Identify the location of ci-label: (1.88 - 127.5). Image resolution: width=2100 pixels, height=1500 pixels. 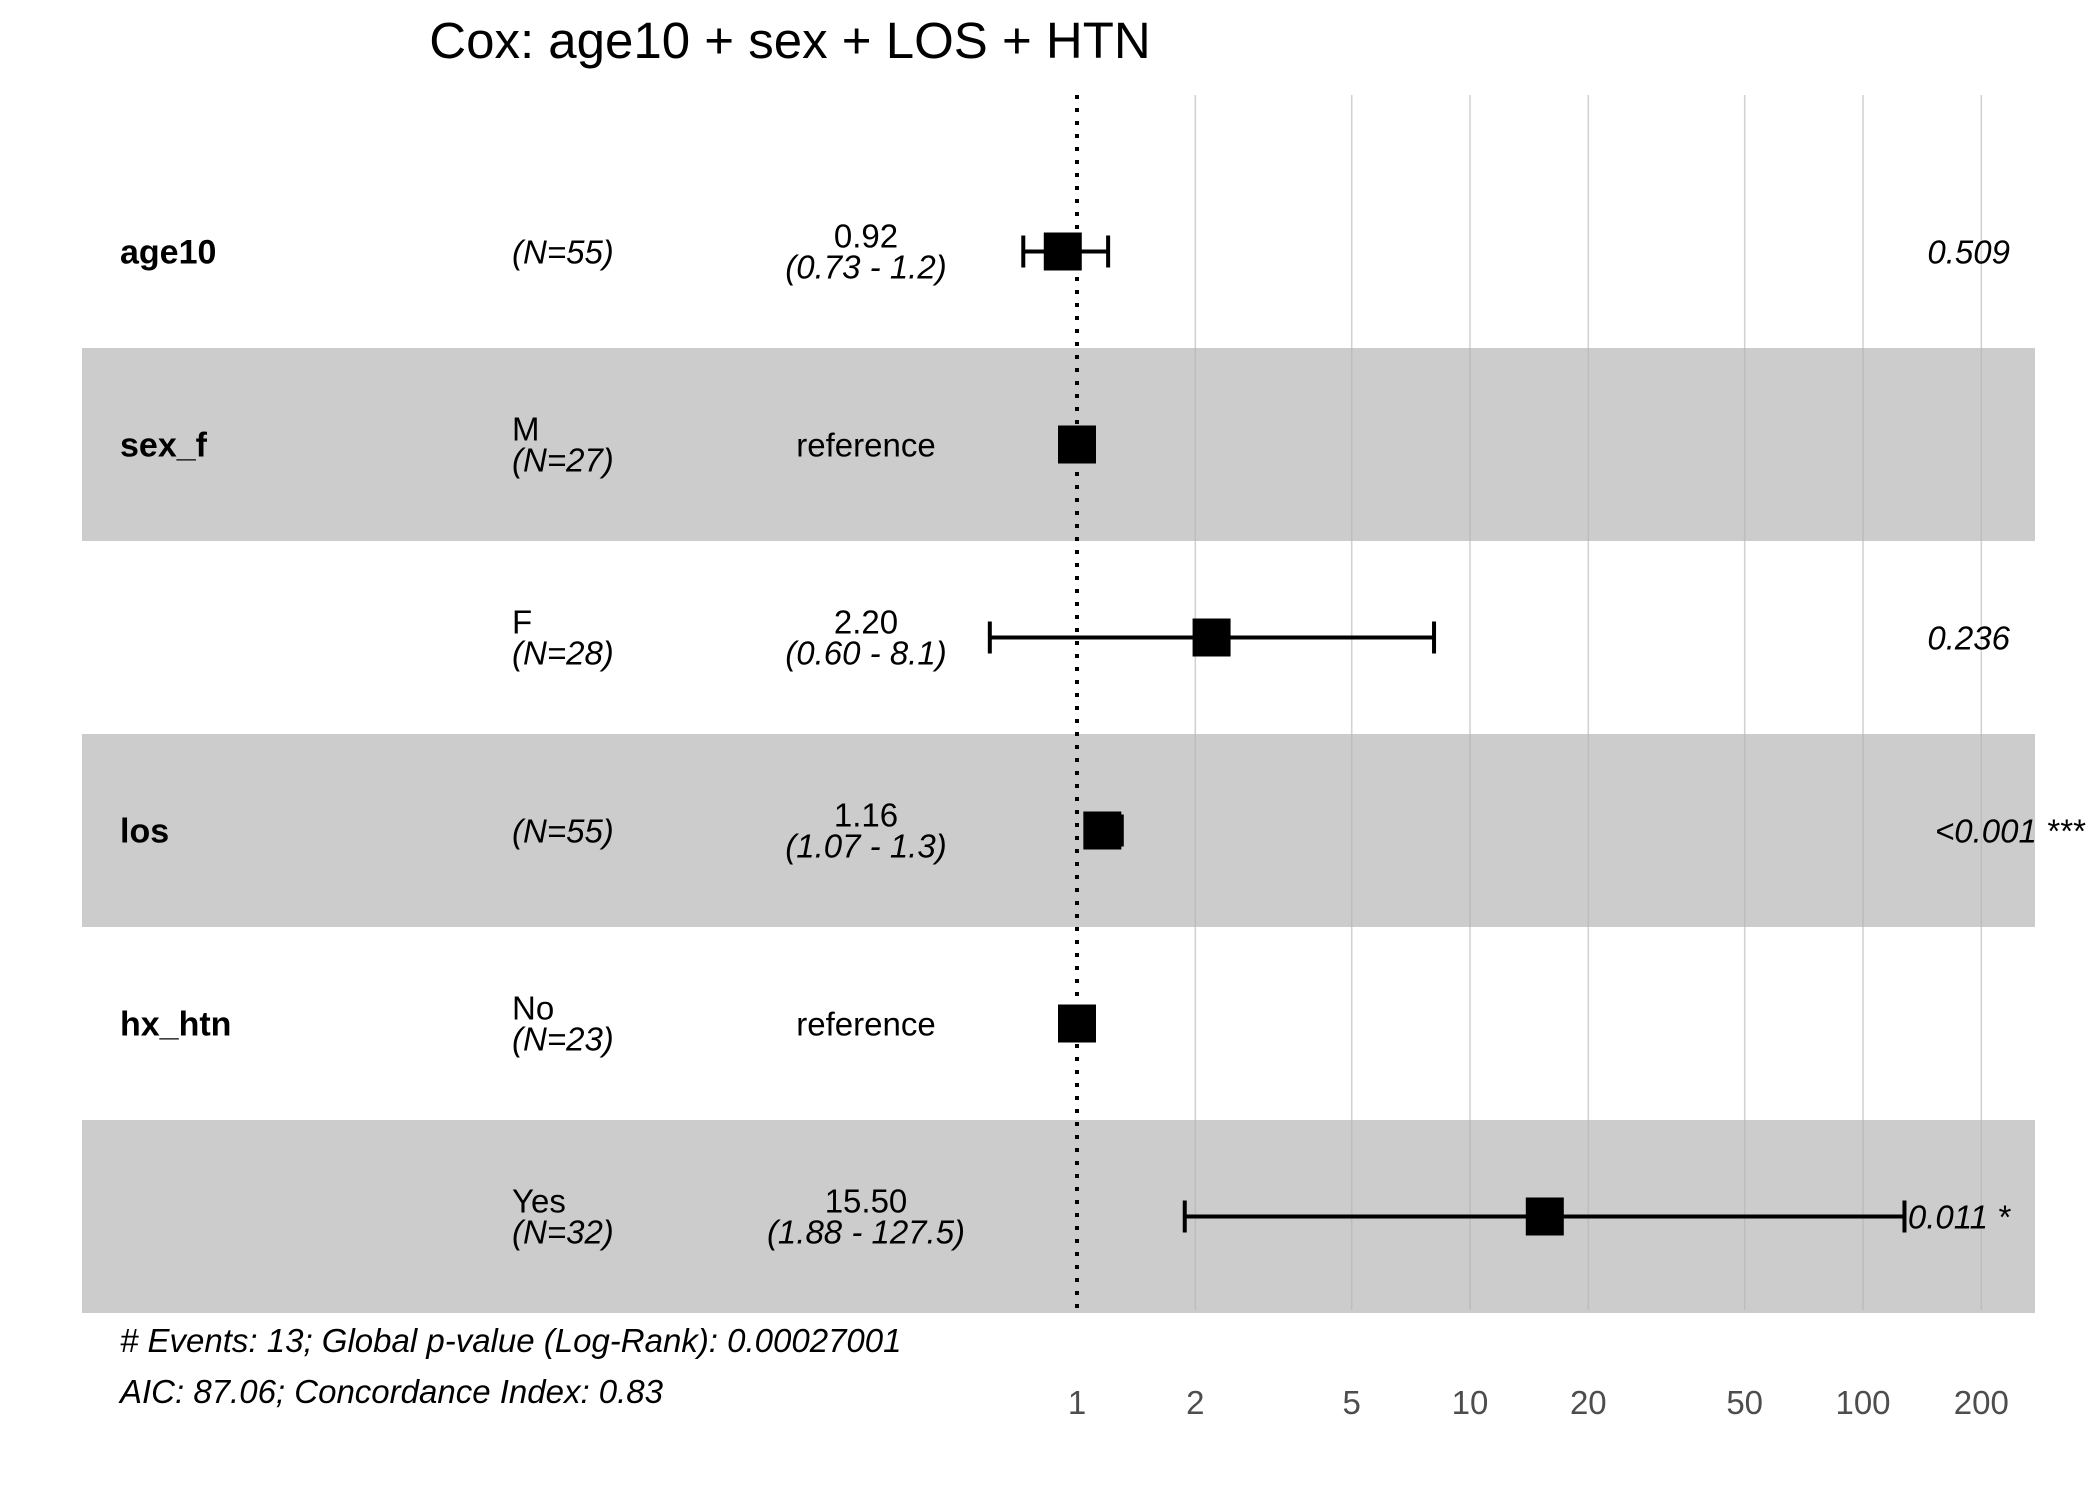
(866, 1232).